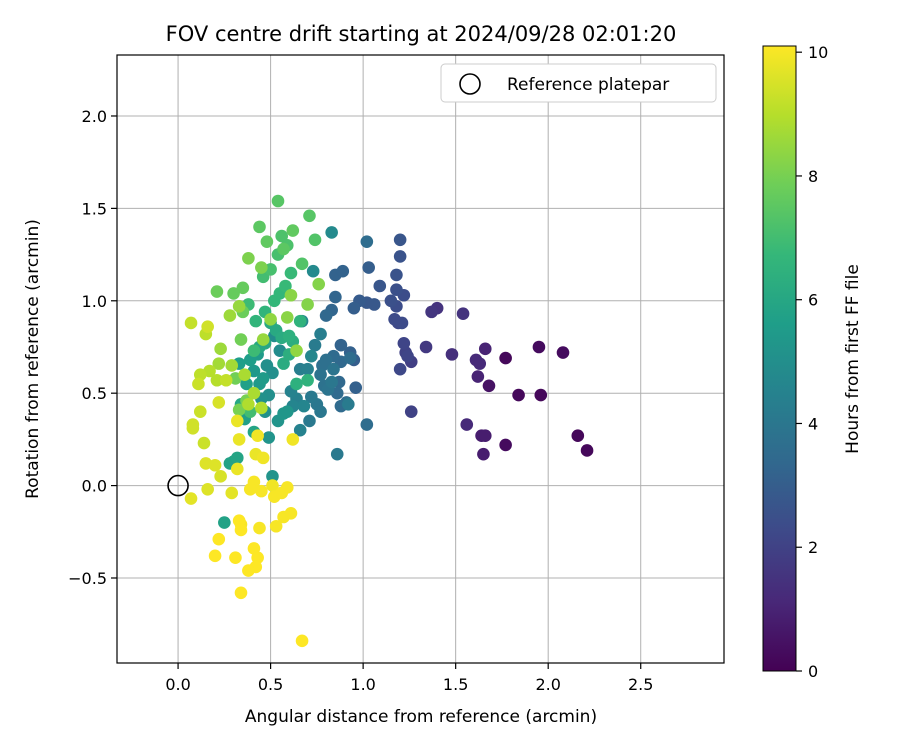  I want to click on y-tick-label: 2.0, so click(94, 116).